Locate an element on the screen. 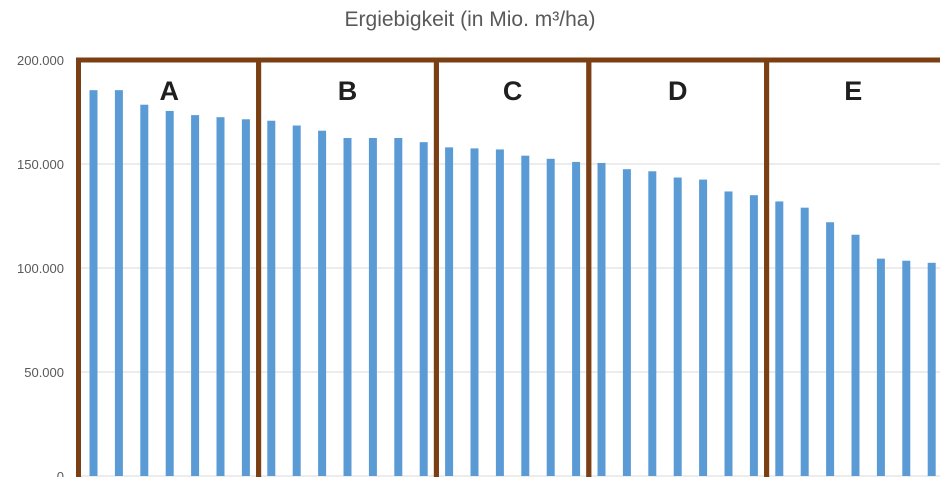  group-labels: A B C D E is located at coordinates (511, 91).